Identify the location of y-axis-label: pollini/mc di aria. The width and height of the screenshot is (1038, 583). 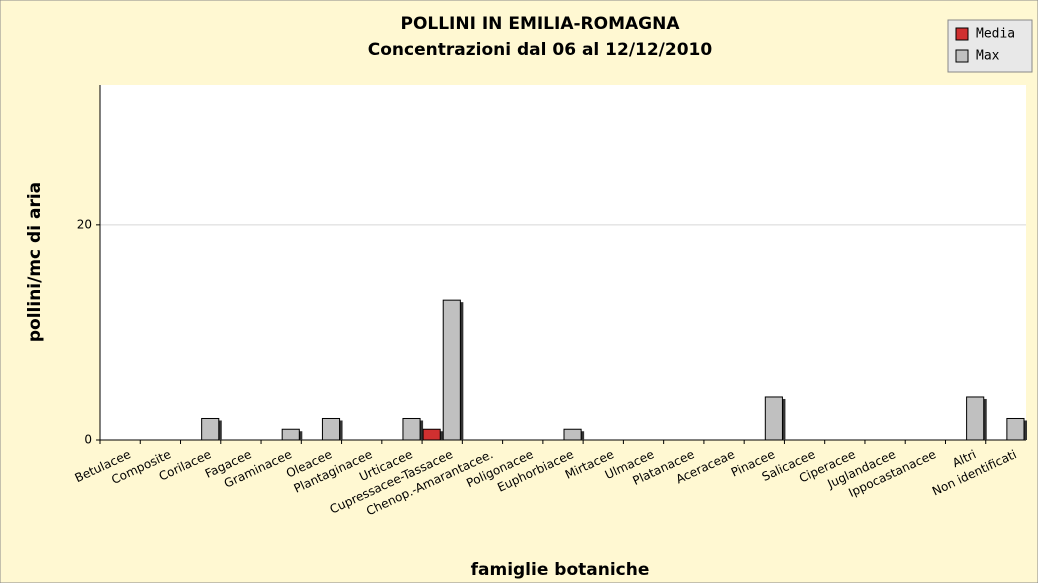
(35, 262).